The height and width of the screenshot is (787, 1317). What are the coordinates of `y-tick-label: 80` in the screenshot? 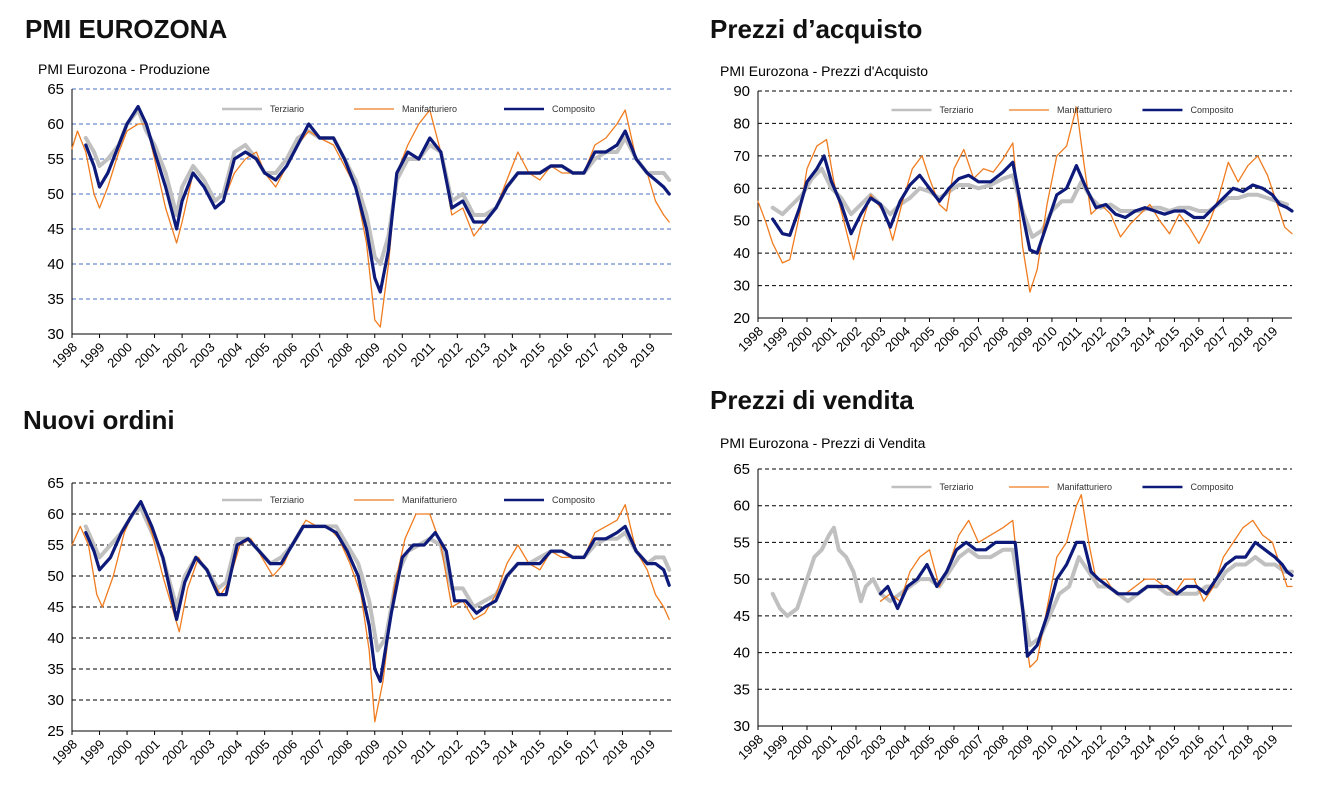 It's located at (741, 123).